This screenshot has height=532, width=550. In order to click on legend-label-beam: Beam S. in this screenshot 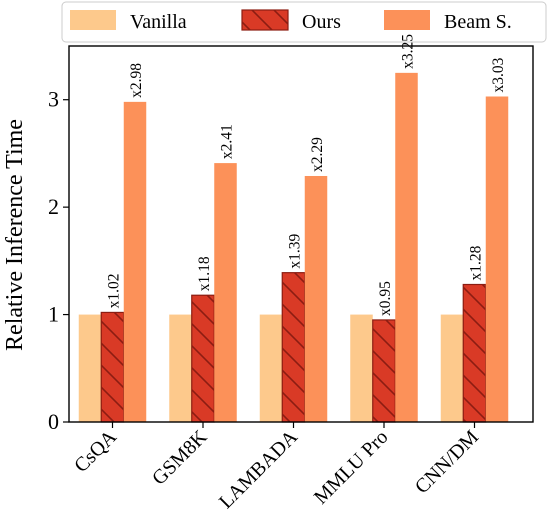, I will do `click(478, 22)`.